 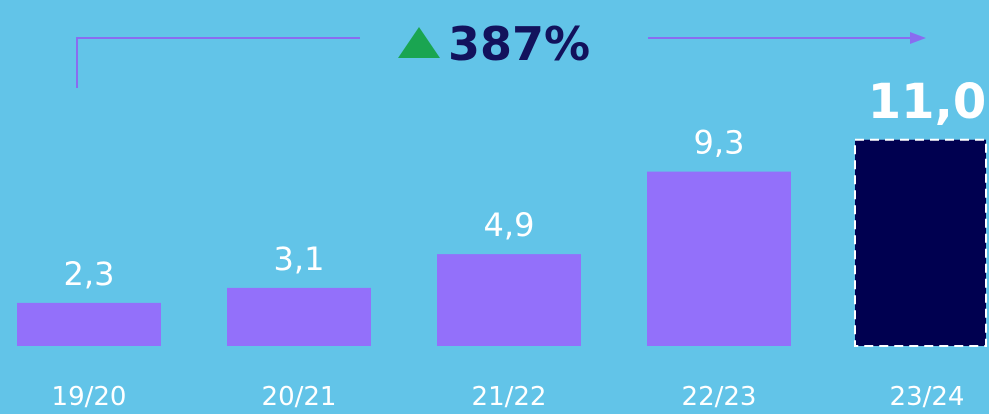 What do you see at coordinates (218, 62) in the screenshot?
I see `growth-arrow-left` at bounding box center [218, 62].